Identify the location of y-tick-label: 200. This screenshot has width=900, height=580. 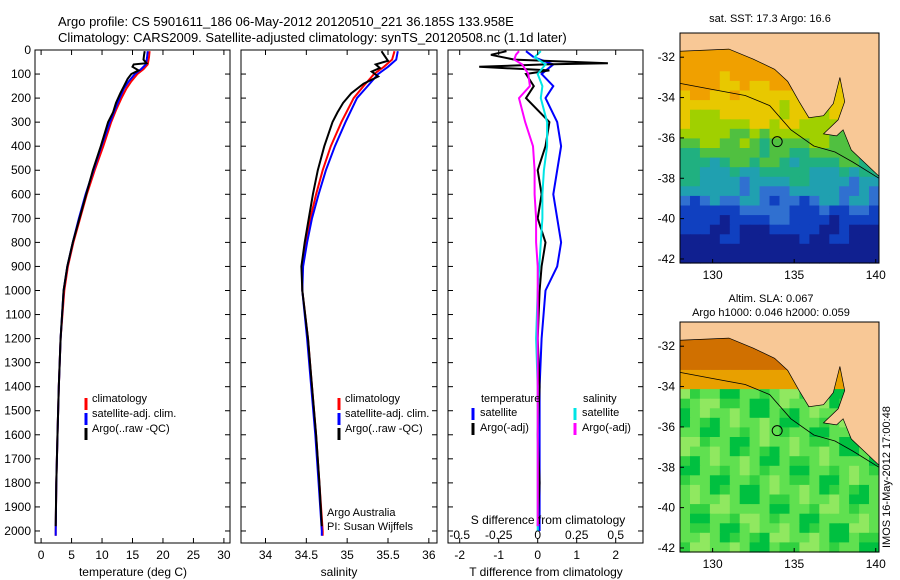
(21, 98).